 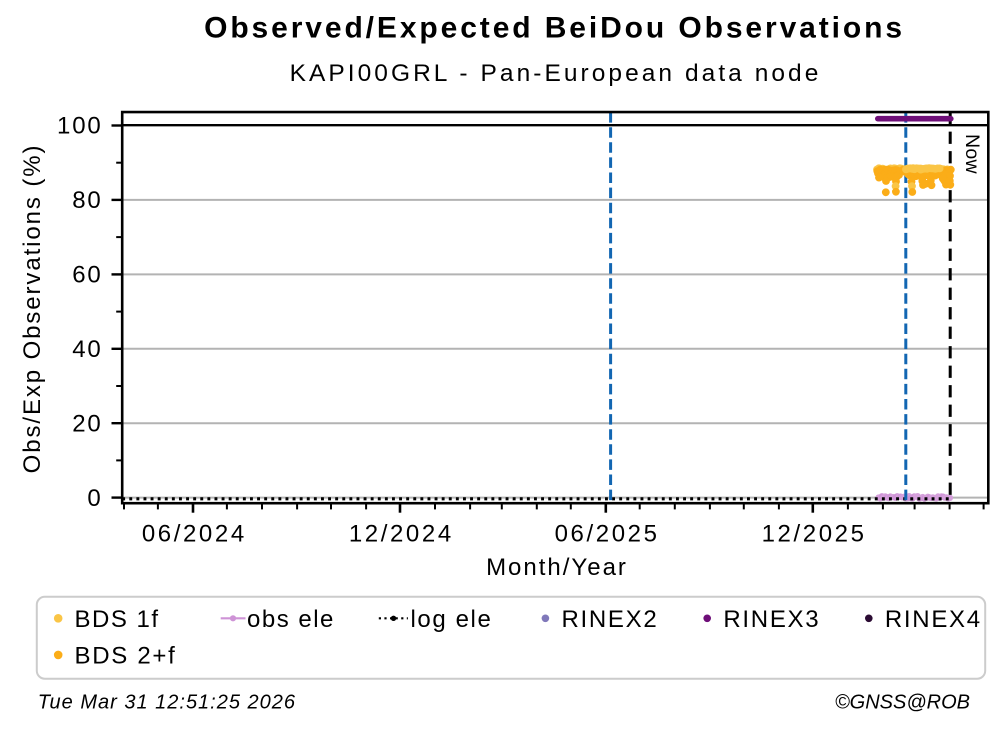 I want to click on svg-text: BDS 1f, so click(x=117, y=619).